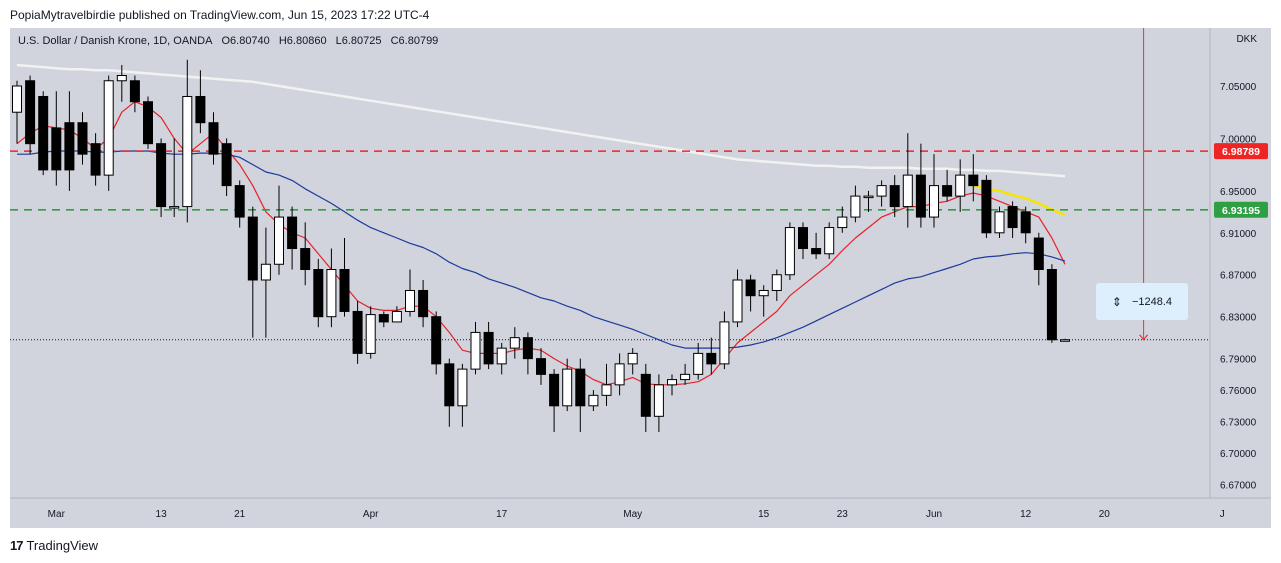 Image resolution: width=1281 pixels, height=563 pixels. What do you see at coordinates (1238, 139) in the screenshot?
I see `y-tick-label: 7.00000` at bounding box center [1238, 139].